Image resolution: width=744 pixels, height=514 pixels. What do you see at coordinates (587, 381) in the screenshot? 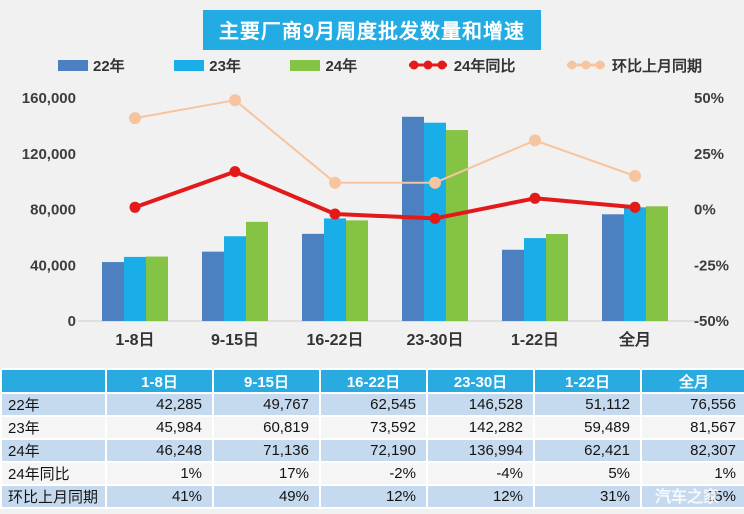
I see `table-header-cell: 1-22日` at bounding box center [587, 381].